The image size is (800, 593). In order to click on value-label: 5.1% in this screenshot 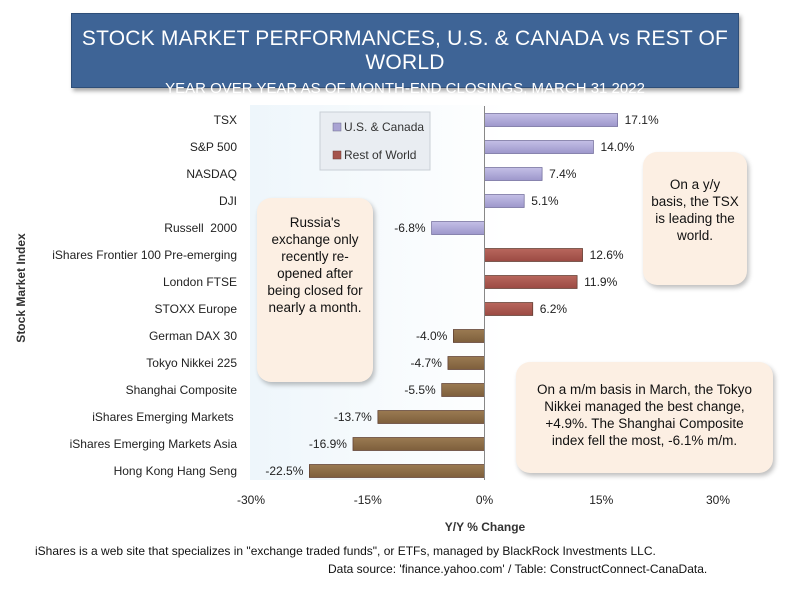, I will do `click(545, 201)`.